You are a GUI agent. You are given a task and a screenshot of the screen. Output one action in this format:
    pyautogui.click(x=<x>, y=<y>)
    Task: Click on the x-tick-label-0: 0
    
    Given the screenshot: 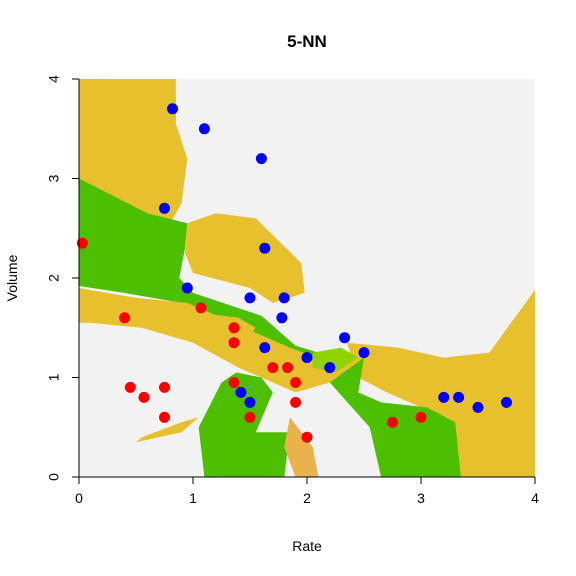 What is the action you would take?
    pyautogui.click(x=79, y=498)
    